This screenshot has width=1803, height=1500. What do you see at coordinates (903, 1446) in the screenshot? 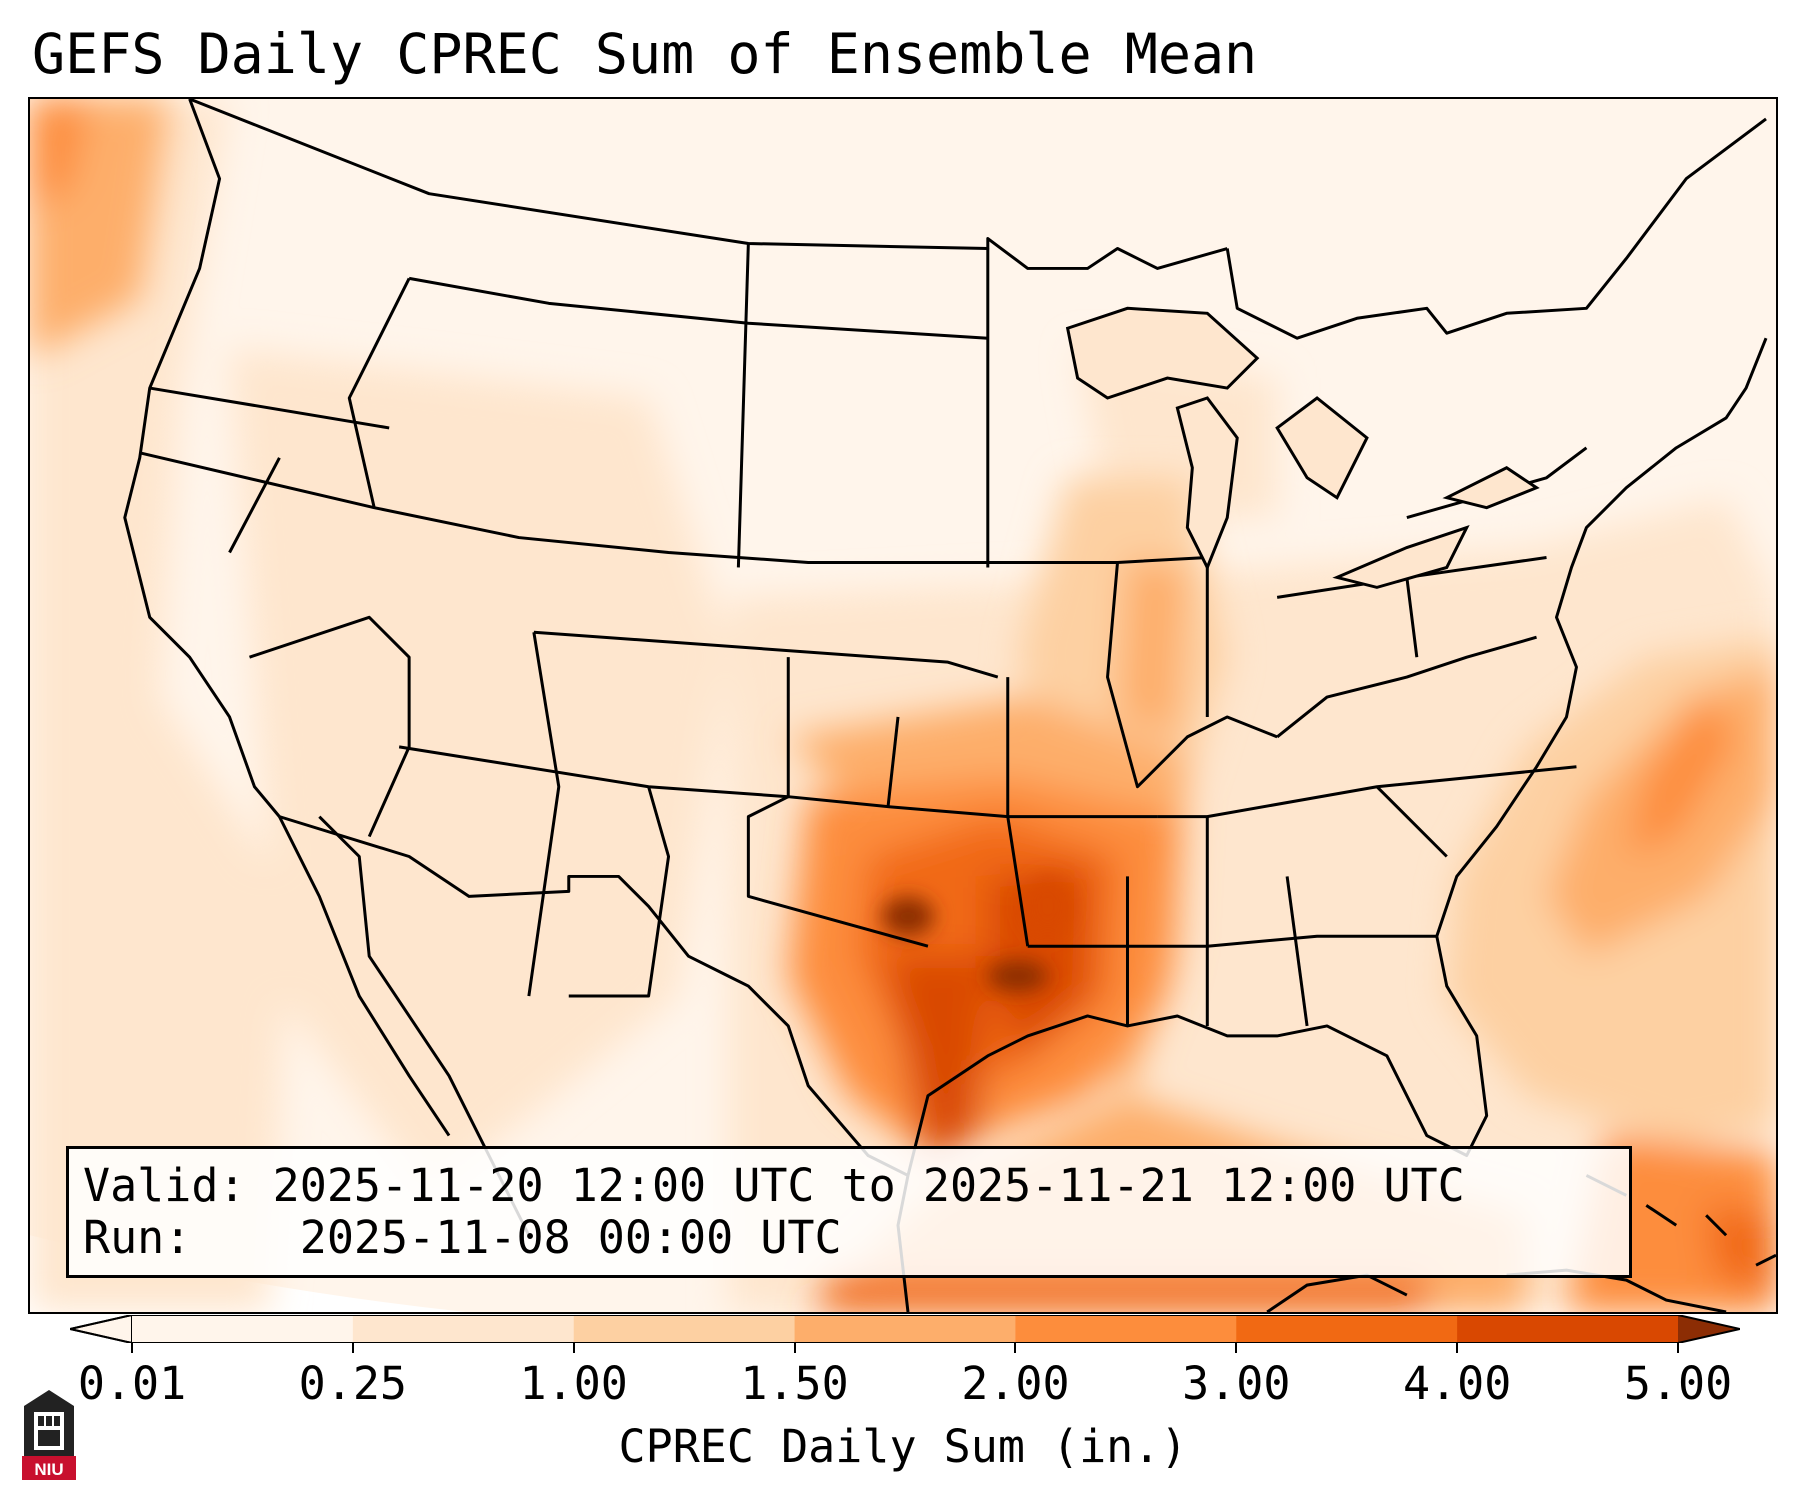
I see `colorbar-label: CPREC Daily Sum (in.)` at bounding box center [903, 1446].